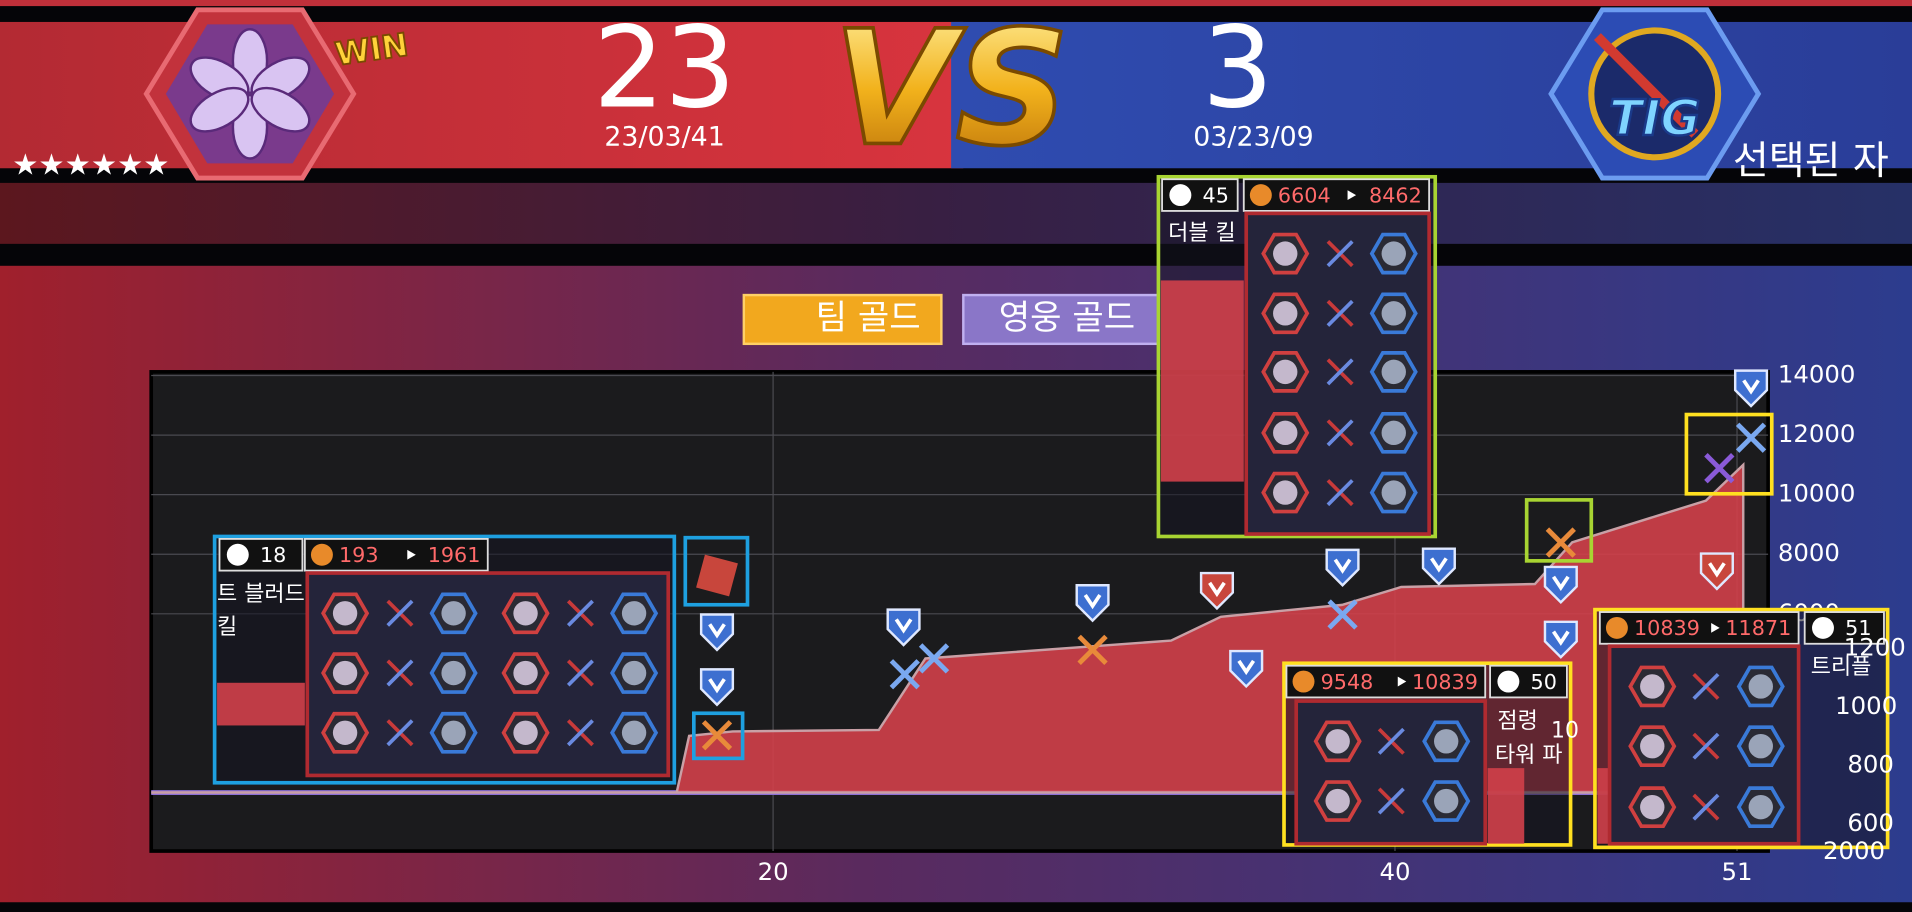 The height and width of the screenshot is (912, 1912). Describe the element at coordinates (1875, 647) in the screenshot. I see `cropped-axis-label: 1200` at that location.